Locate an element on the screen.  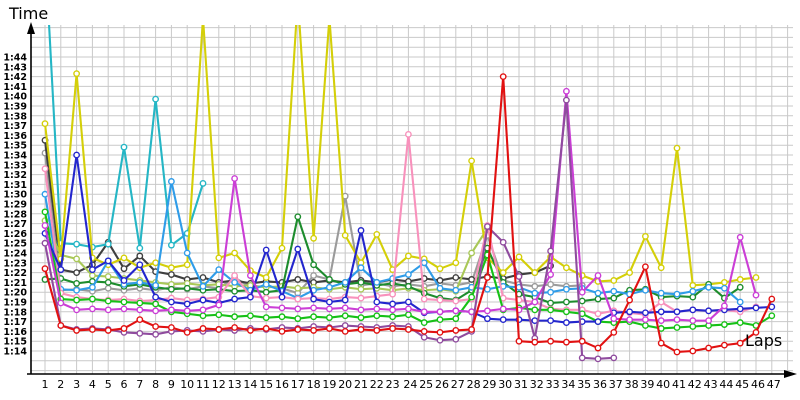
x-tick-label: 37 is located at coordinates (616, 384).